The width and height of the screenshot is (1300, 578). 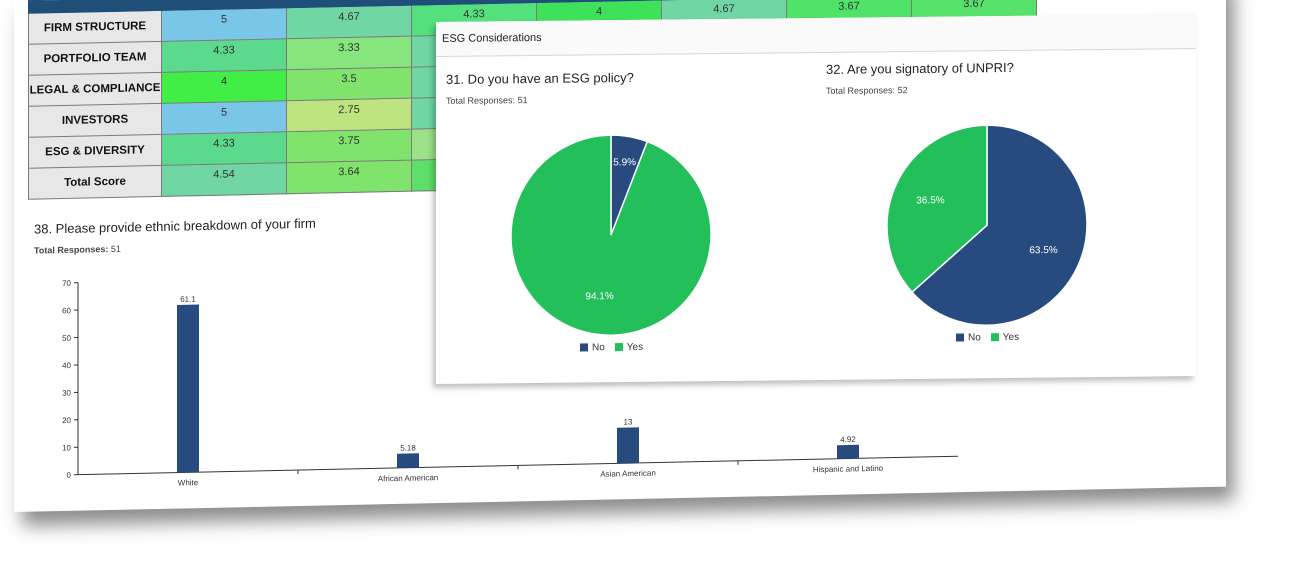 What do you see at coordinates (902, 90) in the screenshot?
I see `q32-responses-value: 52` at bounding box center [902, 90].